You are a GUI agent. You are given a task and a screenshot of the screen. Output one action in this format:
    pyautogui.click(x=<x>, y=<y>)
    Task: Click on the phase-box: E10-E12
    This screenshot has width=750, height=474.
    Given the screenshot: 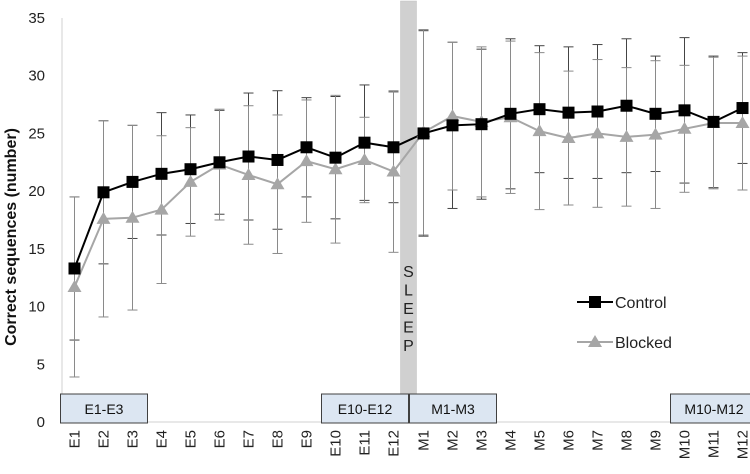 What is the action you would take?
    pyautogui.click(x=365, y=408)
    